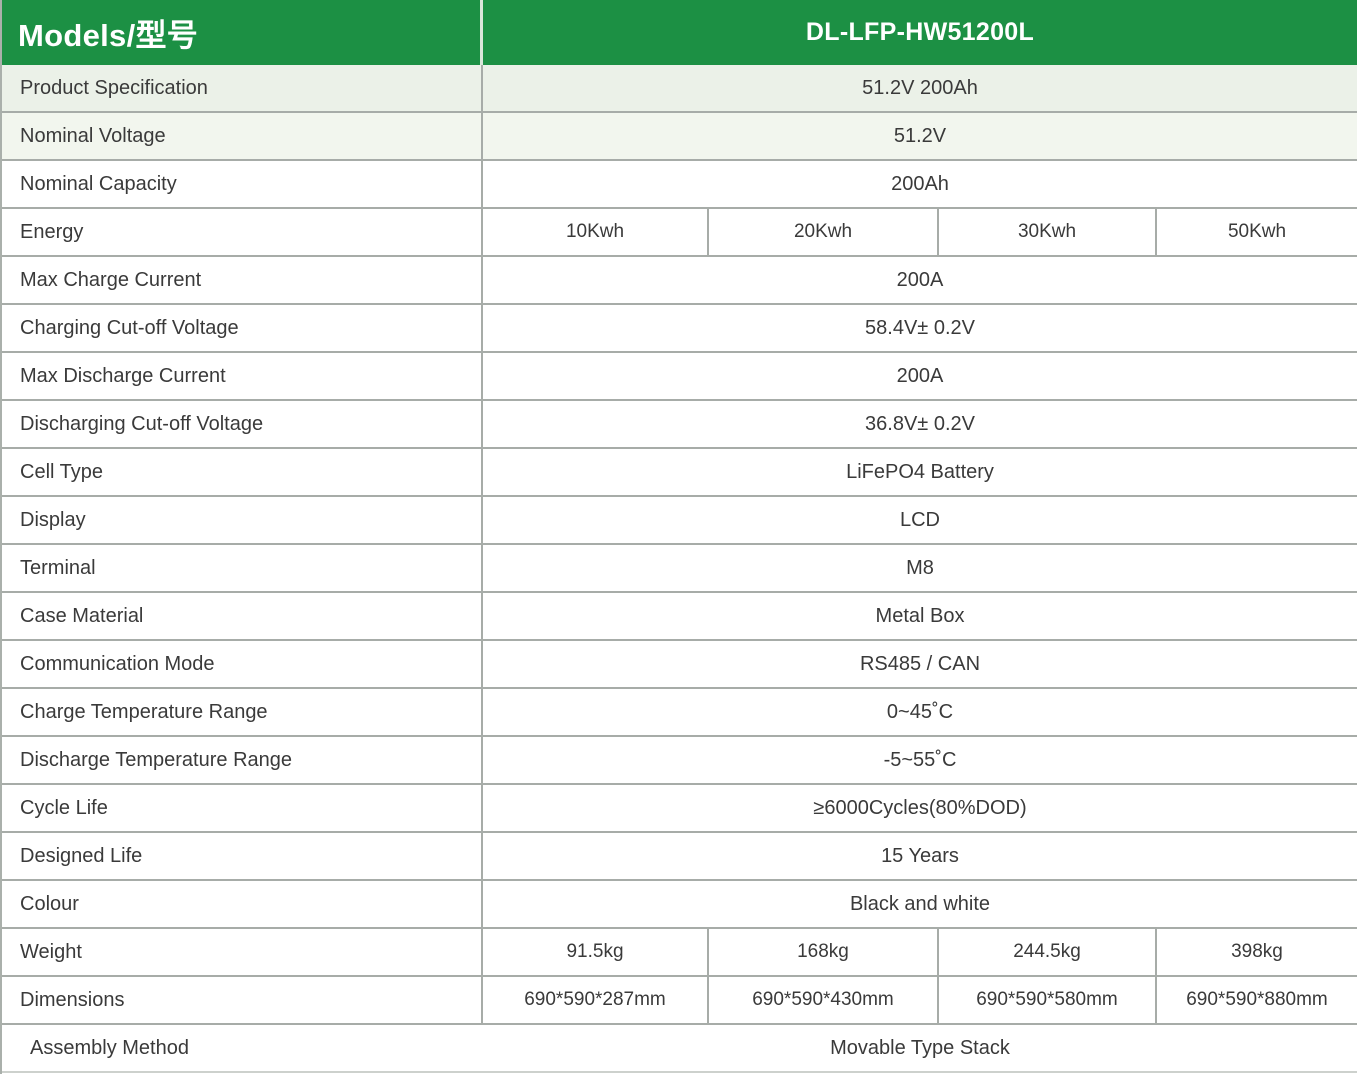  What do you see at coordinates (242, 568) in the screenshot?
I see `row-label: Terminal` at bounding box center [242, 568].